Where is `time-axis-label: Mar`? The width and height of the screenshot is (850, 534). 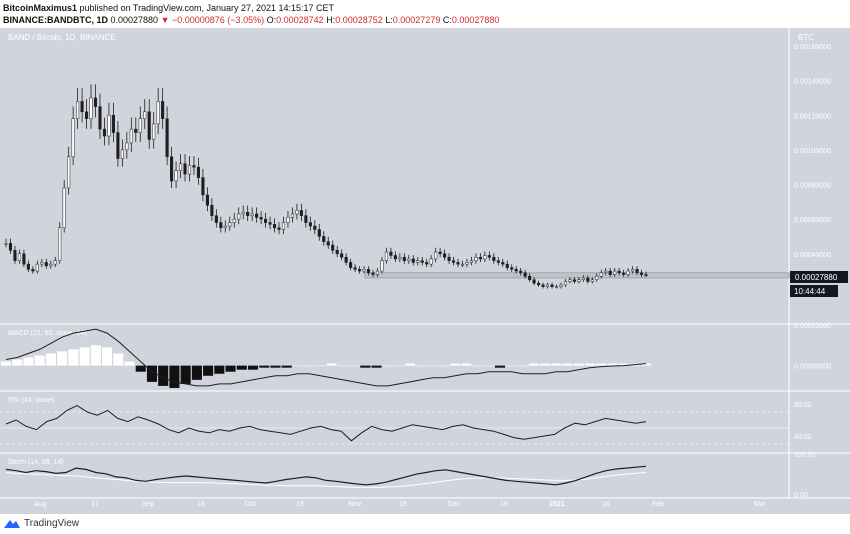
time-axis-label: Mar is located at coordinates (760, 504).